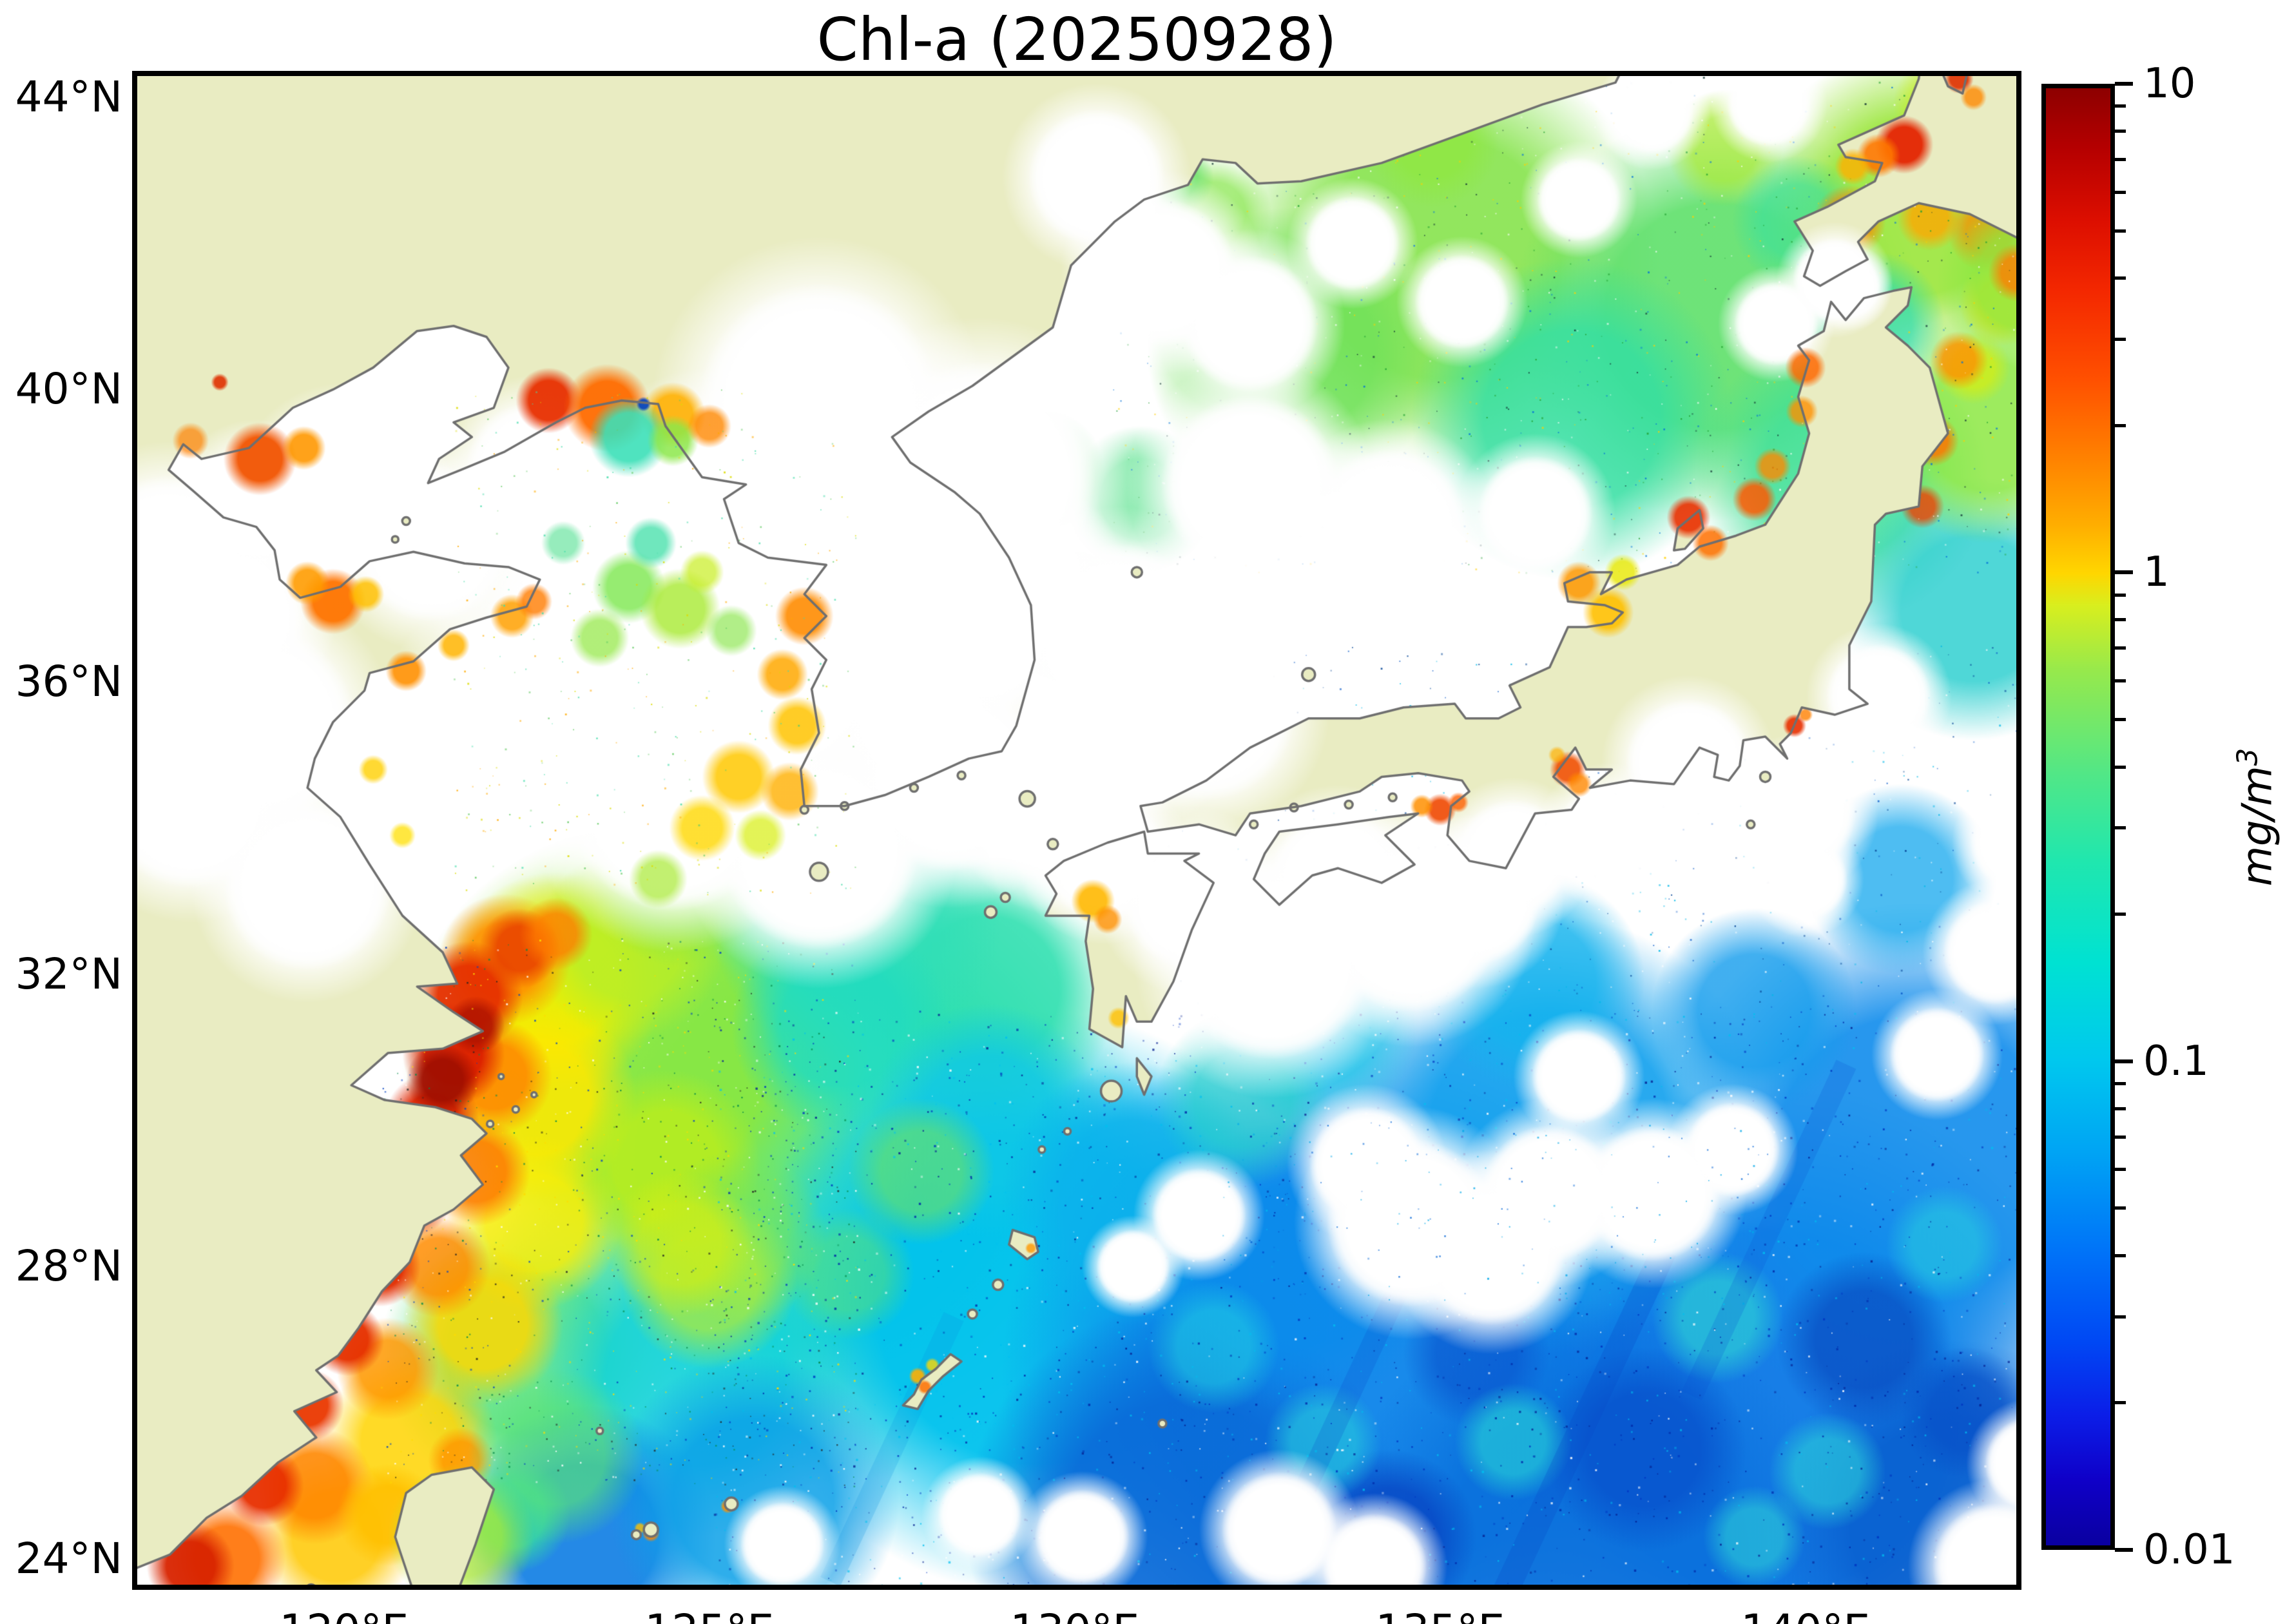 The image size is (2285, 1624). I want to click on colorbar, so click(2078, 817).